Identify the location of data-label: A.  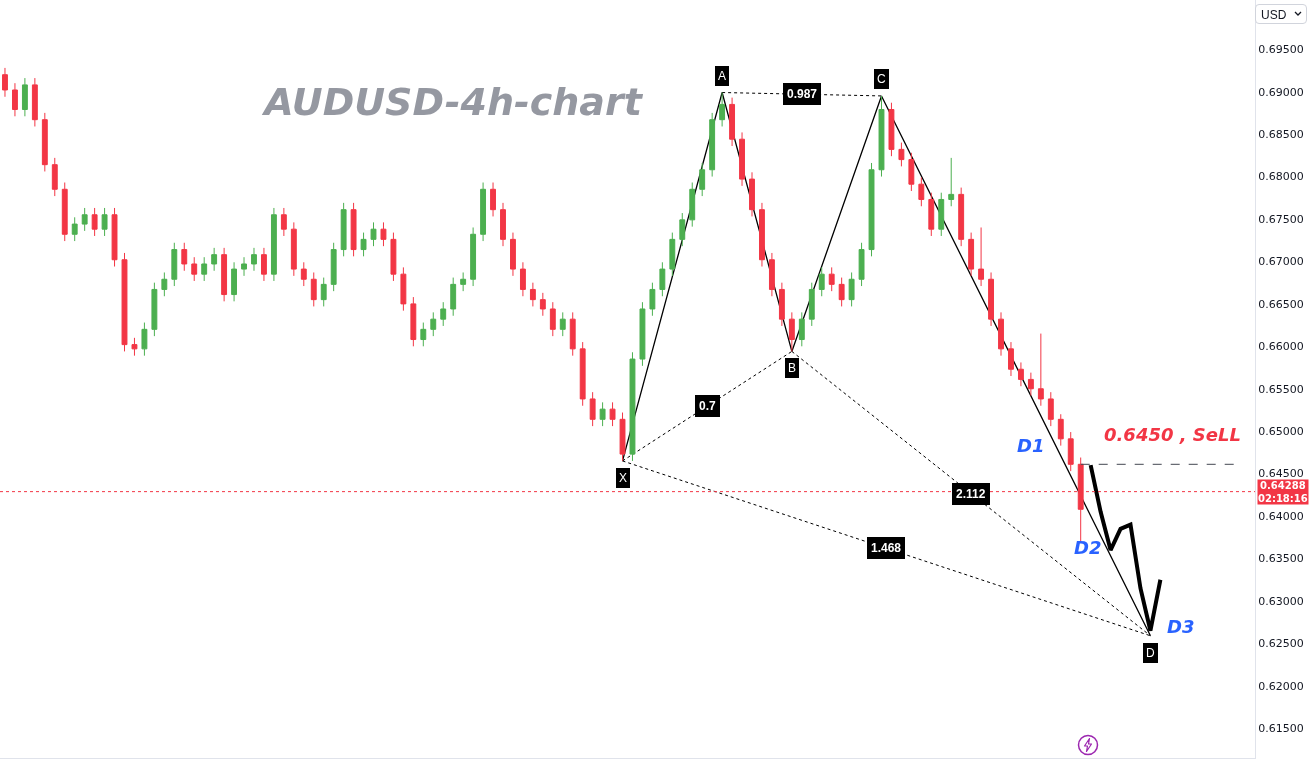
(722, 76).